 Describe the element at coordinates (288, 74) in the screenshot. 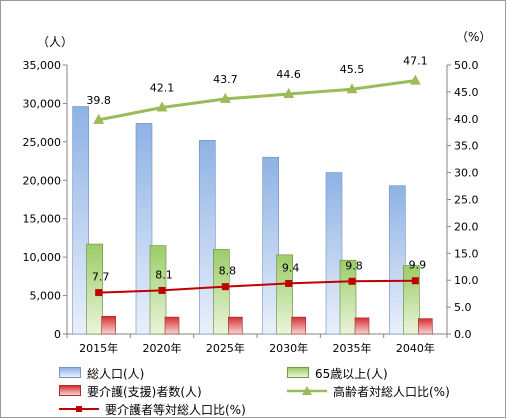

I see `data-label: 44.6` at that location.